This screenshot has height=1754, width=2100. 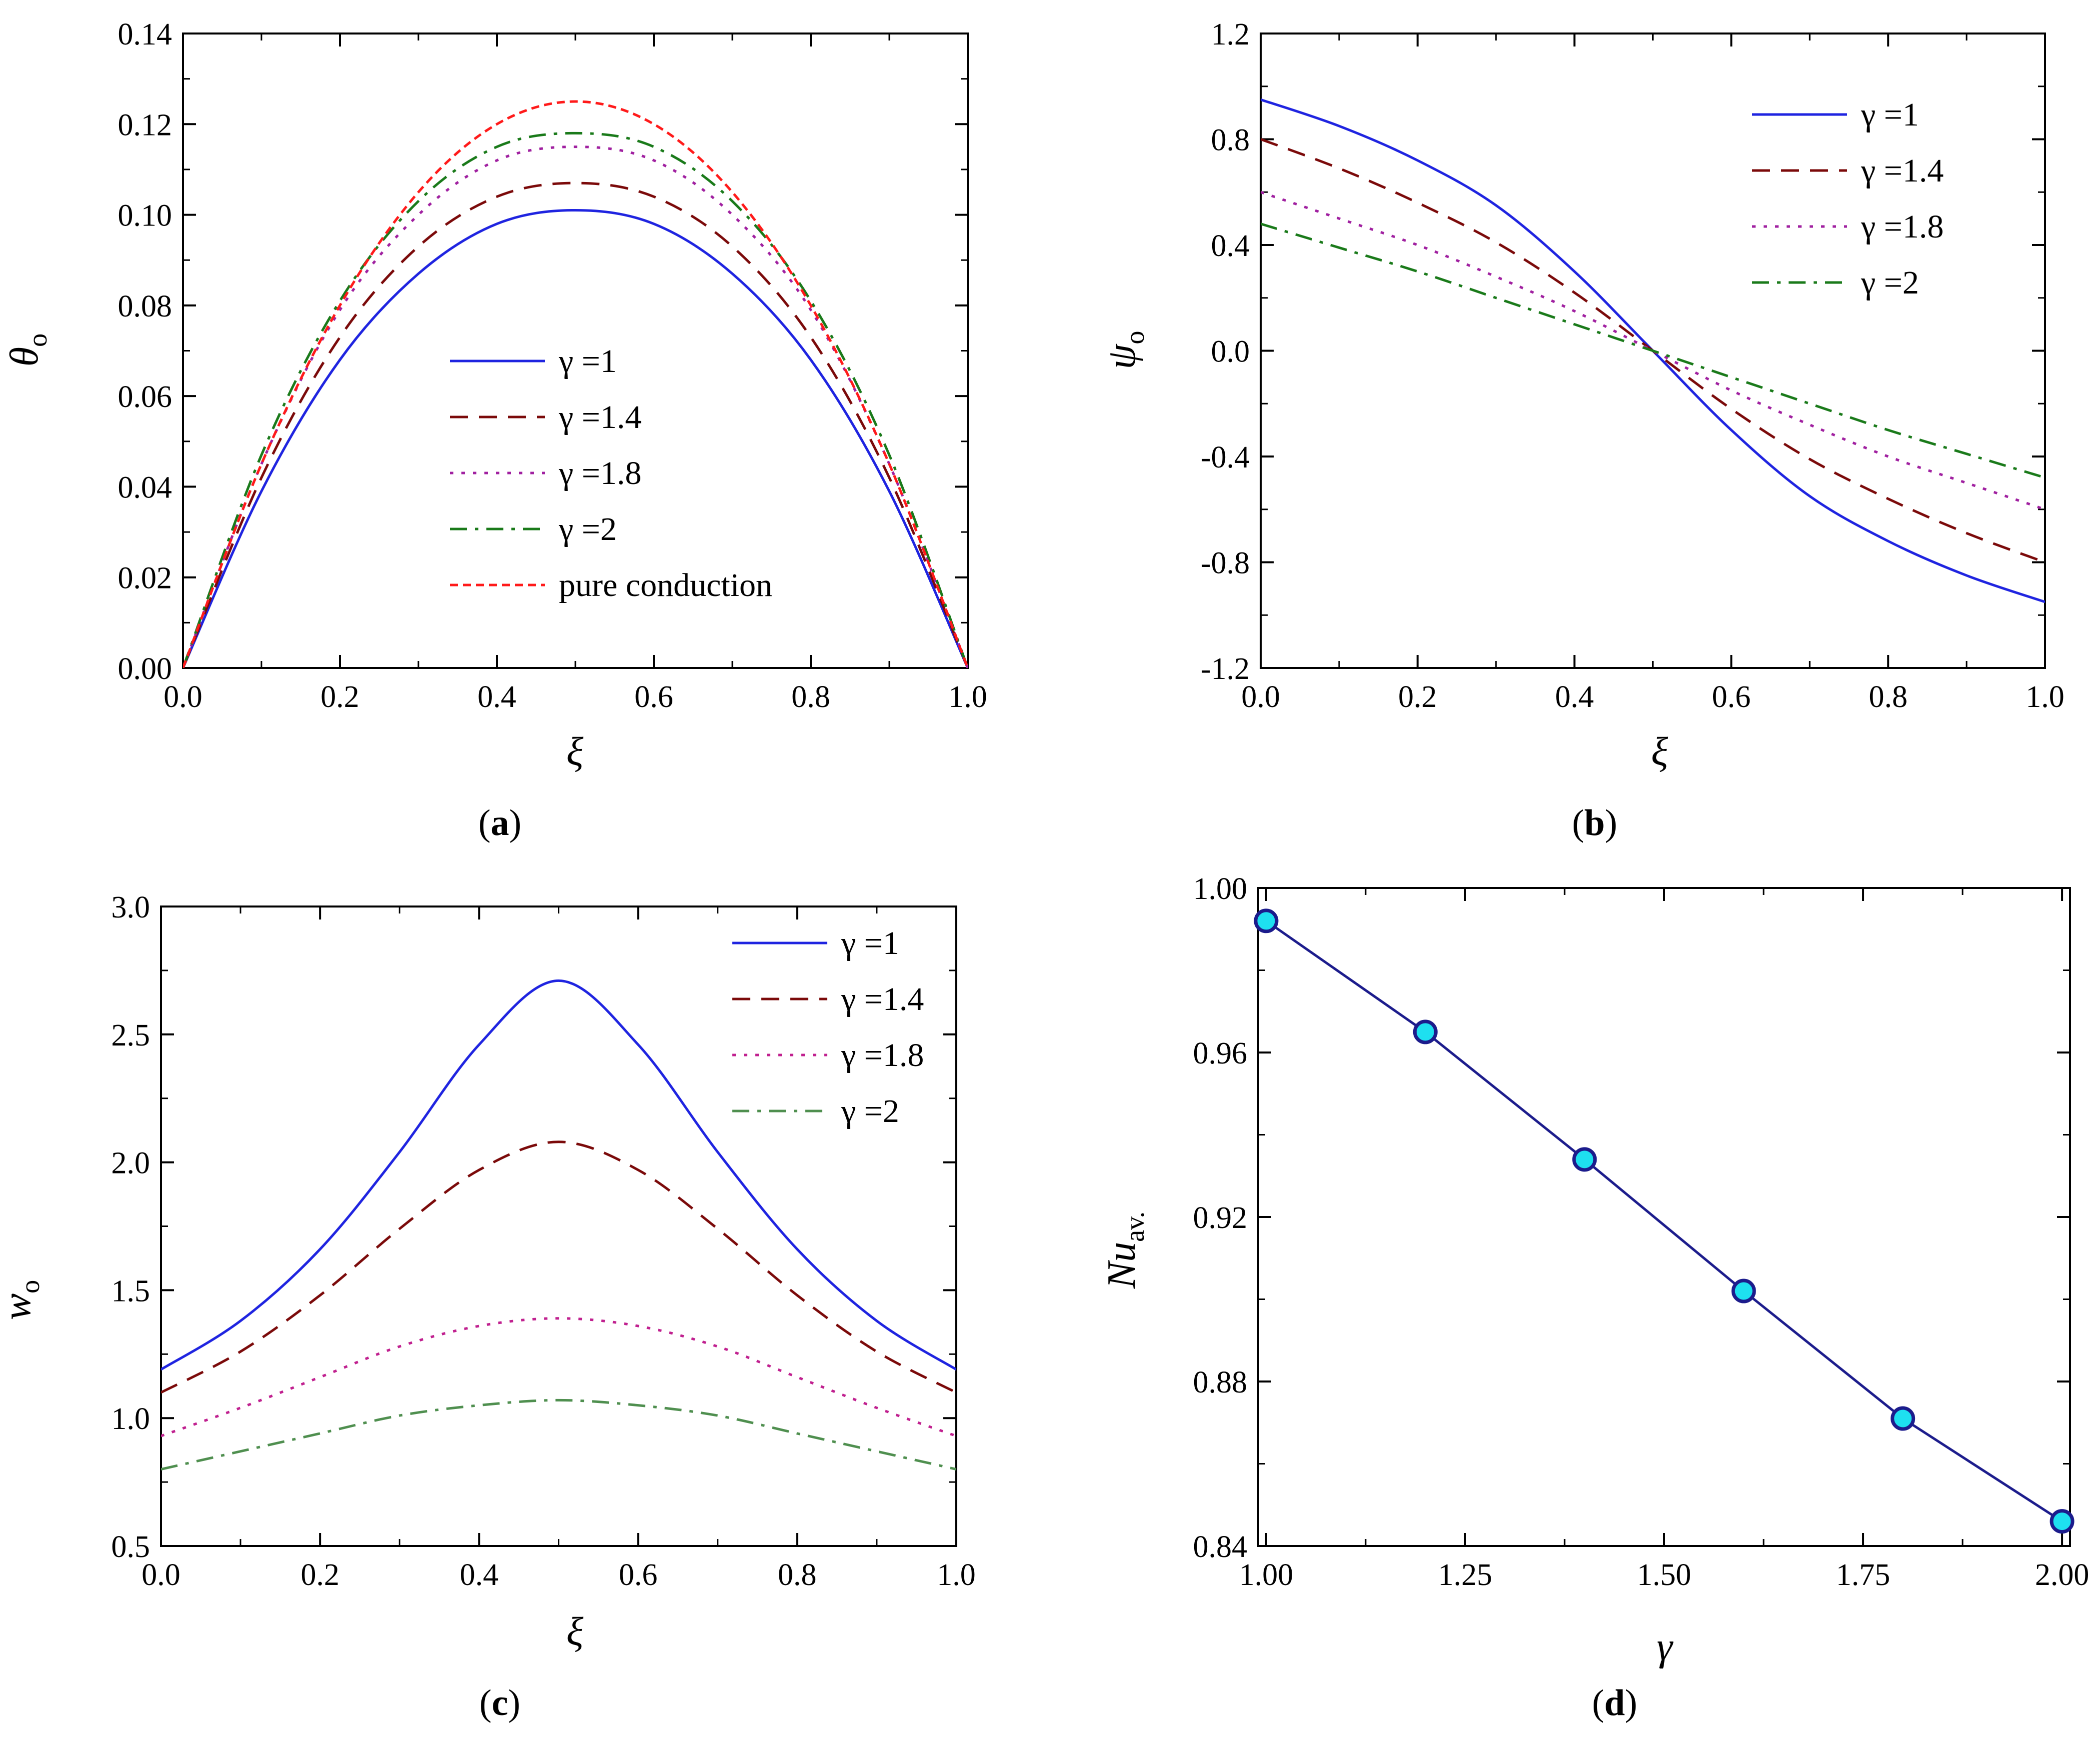 I want to click on y-tick-label: 2.0, so click(x=130, y=1163).